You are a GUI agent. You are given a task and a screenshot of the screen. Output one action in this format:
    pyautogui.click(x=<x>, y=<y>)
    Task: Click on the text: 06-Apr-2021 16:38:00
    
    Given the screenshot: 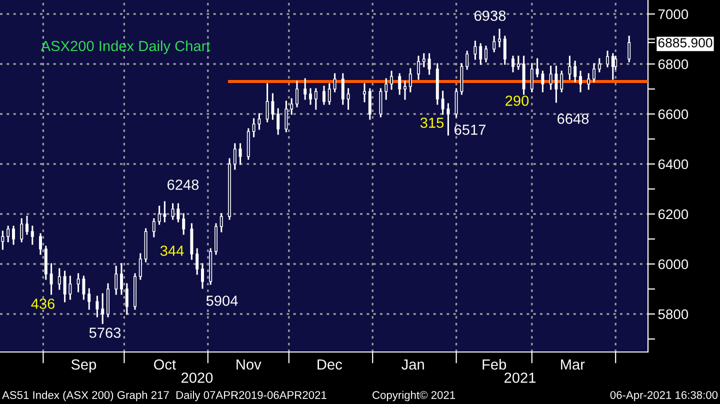 What is the action you would take?
    pyautogui.click(x=664, y=396)
    